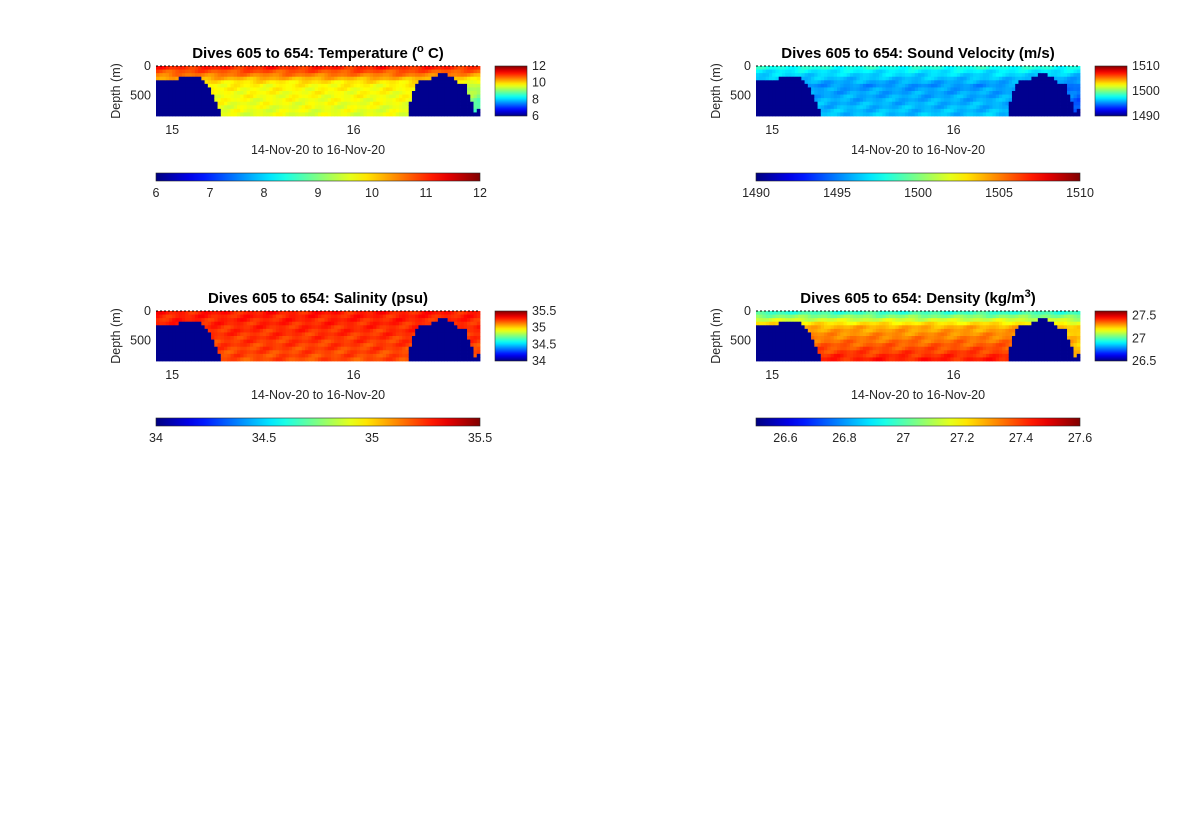  What do you see at coordinates (372, 193) in the screenshot?
I see `bottom-colorbar-tick: 10` at bounding box center [372, 193].